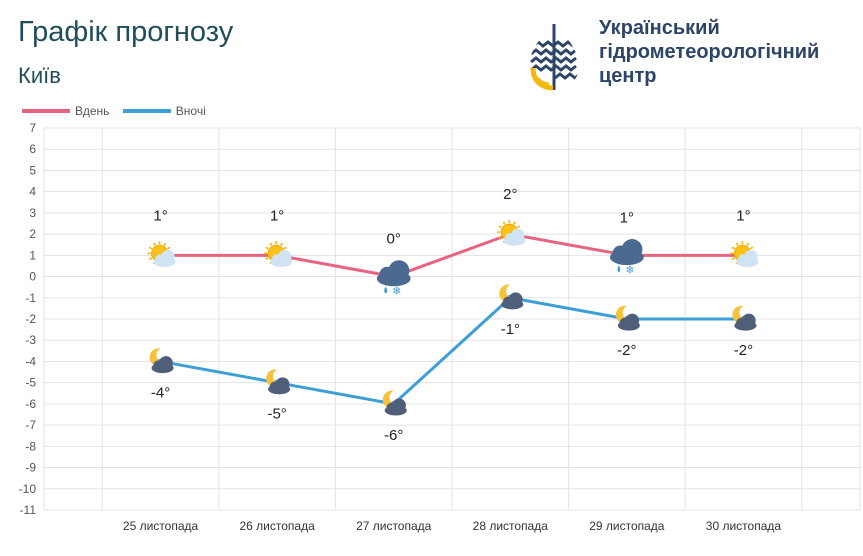 The width and height of the screenshot is (863, 556). What do you see at coordinates (32, 192) in the screenshot?
I see `y-tick-label: 4` at bounding box center [32, 192].